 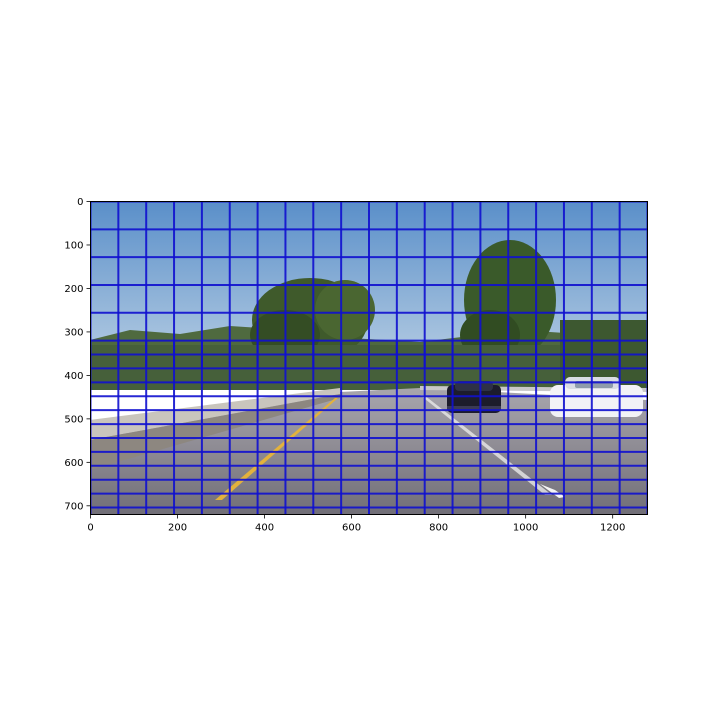 I want to click on barrier-wall, so click(x=215, y=432).